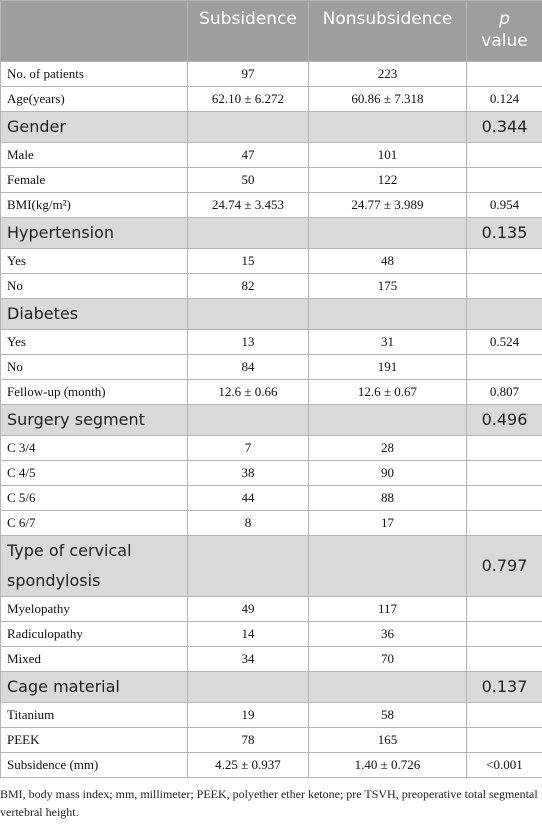 This screenshot has height=825, width=542. What do you see at coordinates (248, 342) in the screenshot?
I see `cell: 13` at bounding box center [248, 342].